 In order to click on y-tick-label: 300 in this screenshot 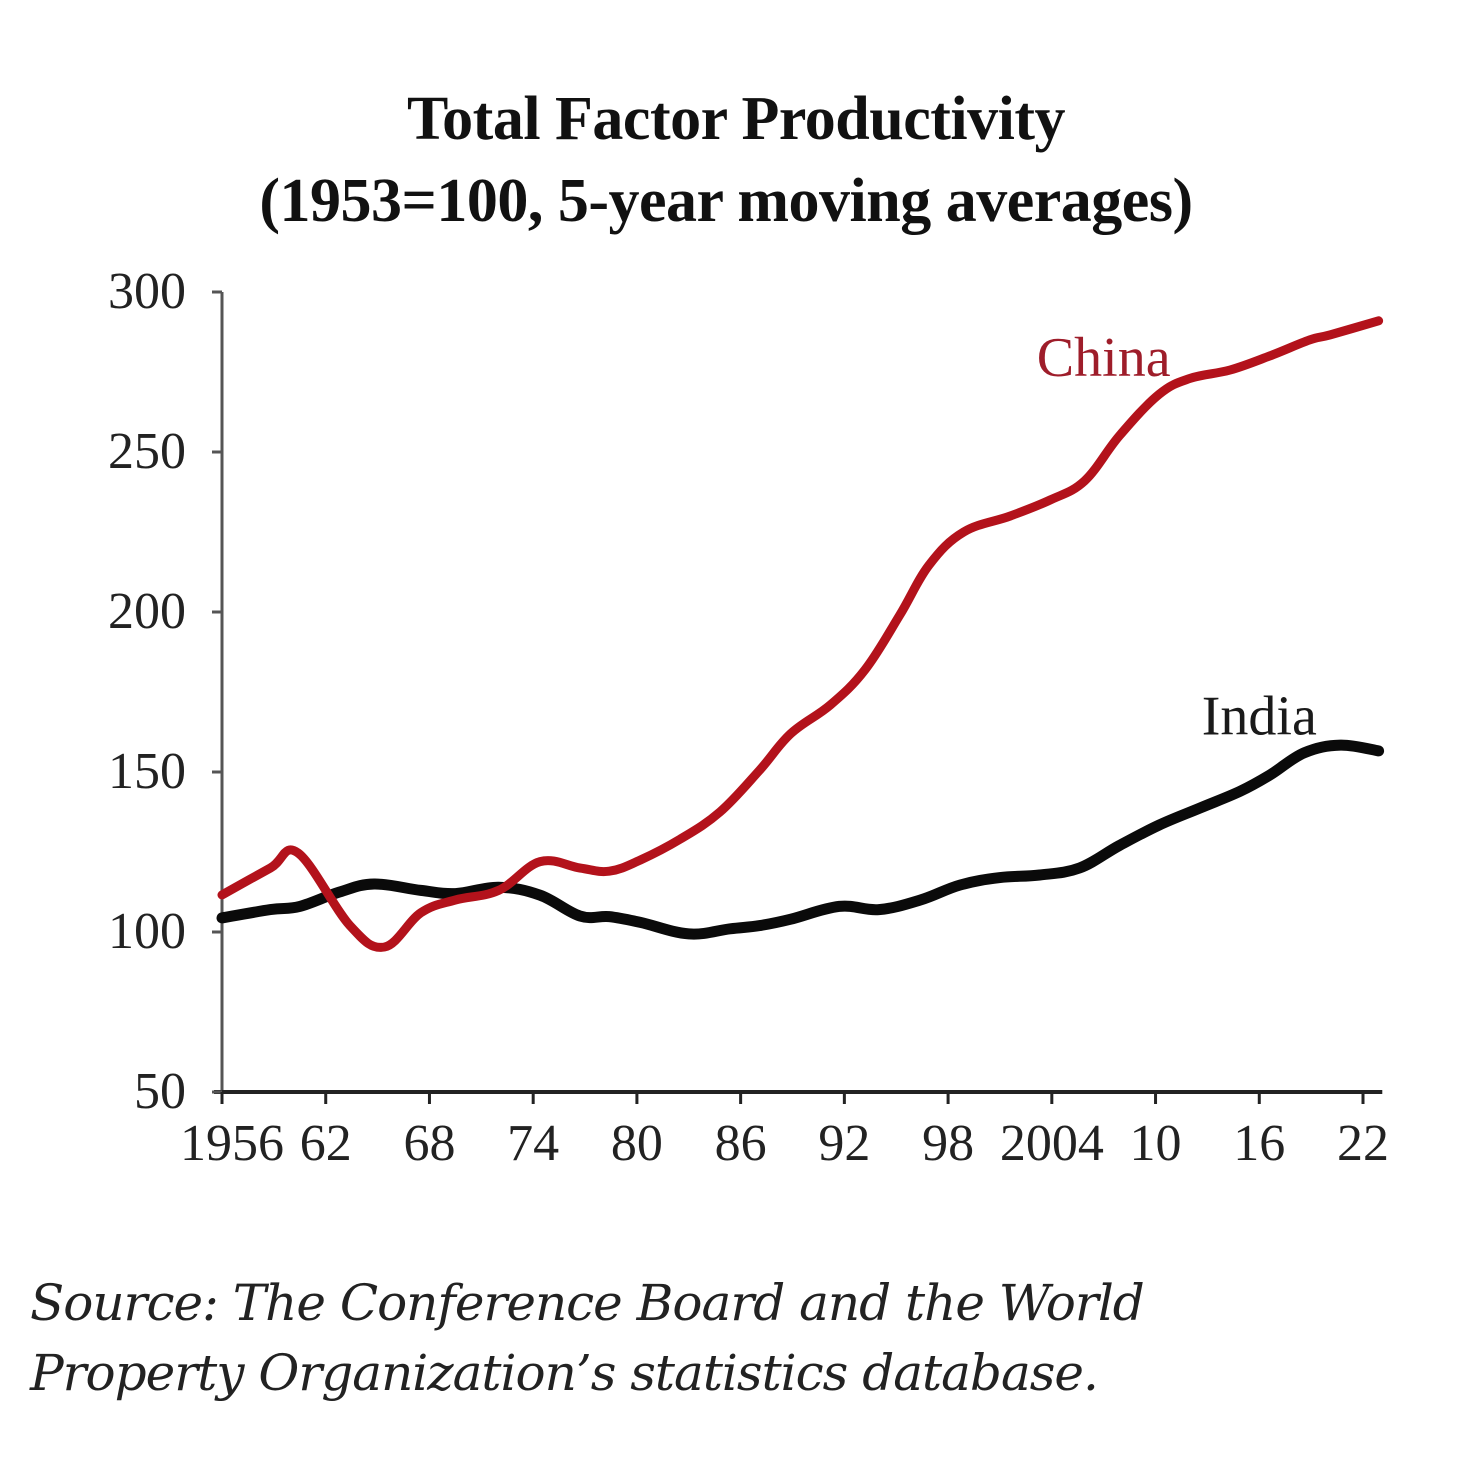, I will do `click(147, 291)`.